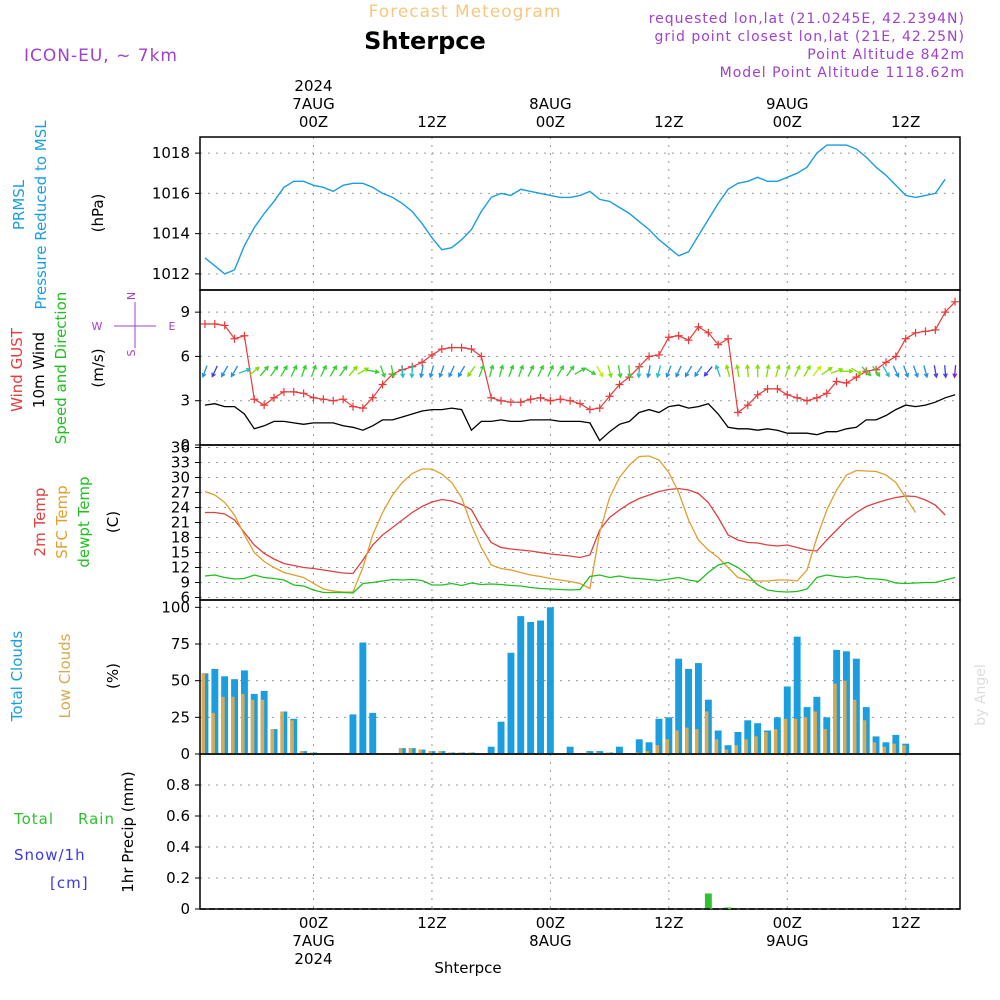 The image size is (1000, 1000). I want to click on model-altitude: Model Point Altitude 1118.62m, so click(842, 73).